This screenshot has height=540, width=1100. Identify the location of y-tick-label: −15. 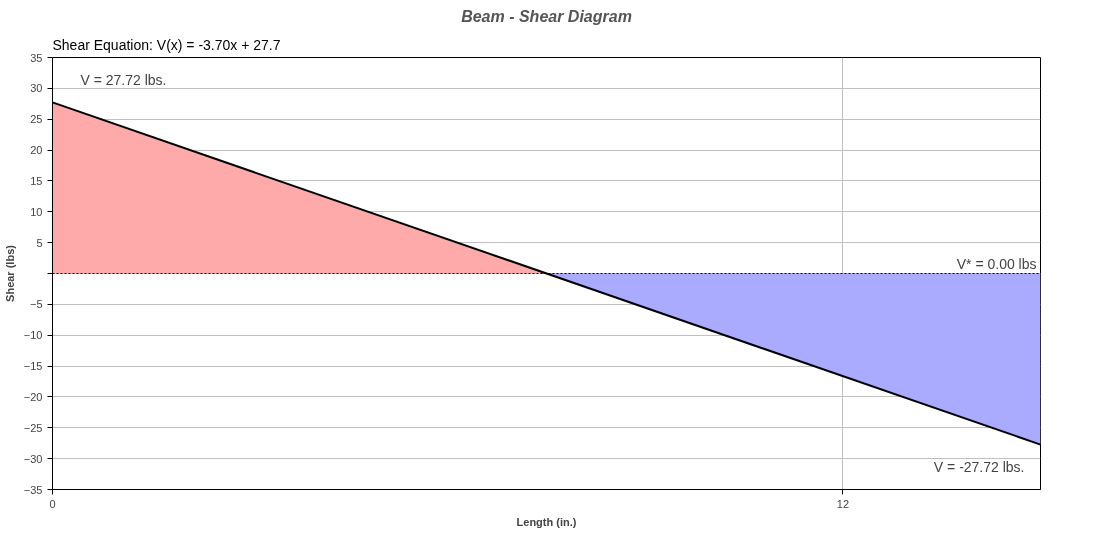
(33, 366).